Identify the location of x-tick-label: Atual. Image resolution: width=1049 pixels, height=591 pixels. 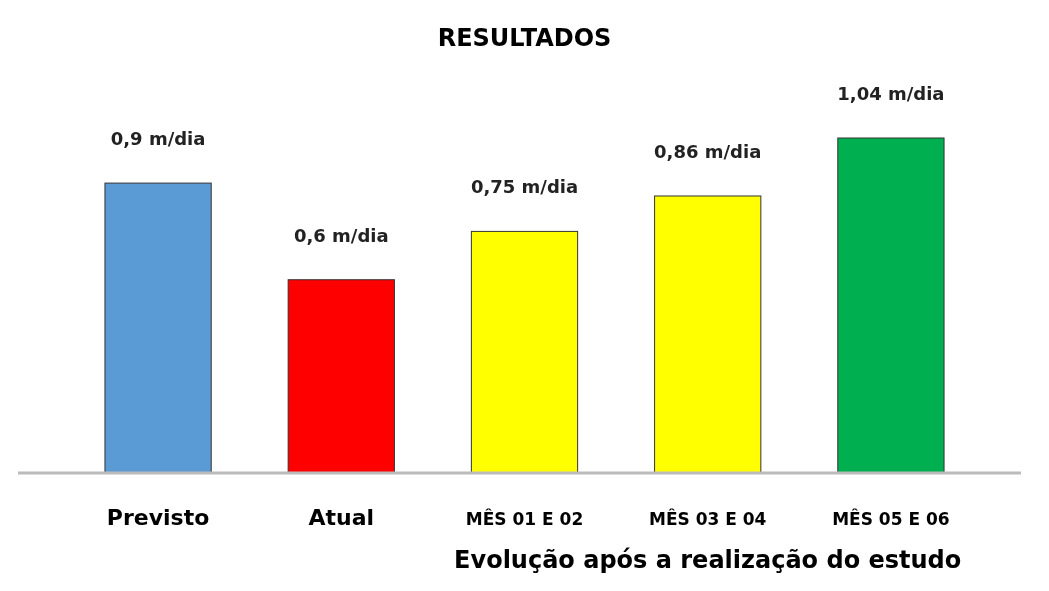
(341, 517).